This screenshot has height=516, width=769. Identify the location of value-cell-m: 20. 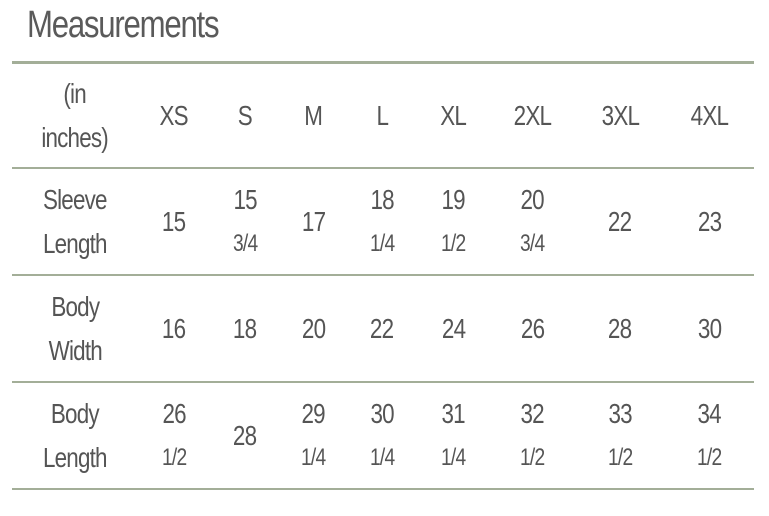
(313, 328).